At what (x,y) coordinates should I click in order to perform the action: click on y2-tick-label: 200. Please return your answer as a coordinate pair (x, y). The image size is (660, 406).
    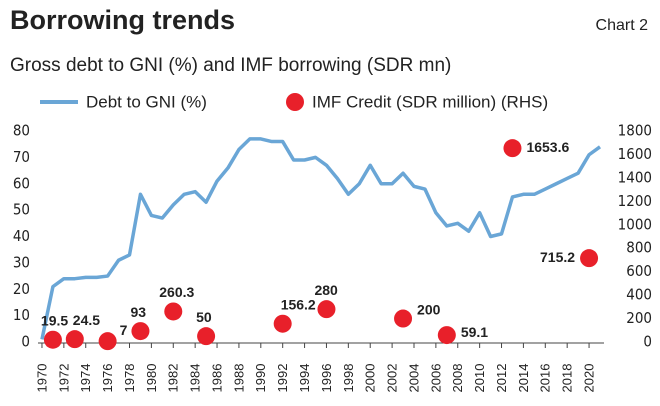
    Looking at the image, I should click on (639, 318).